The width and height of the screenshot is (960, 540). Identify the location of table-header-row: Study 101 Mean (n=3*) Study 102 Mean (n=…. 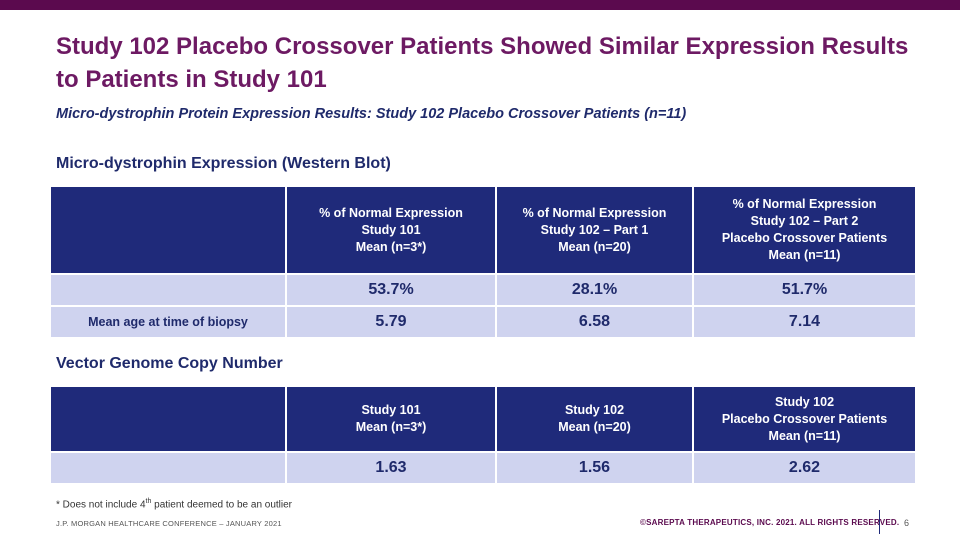
(483, 419).